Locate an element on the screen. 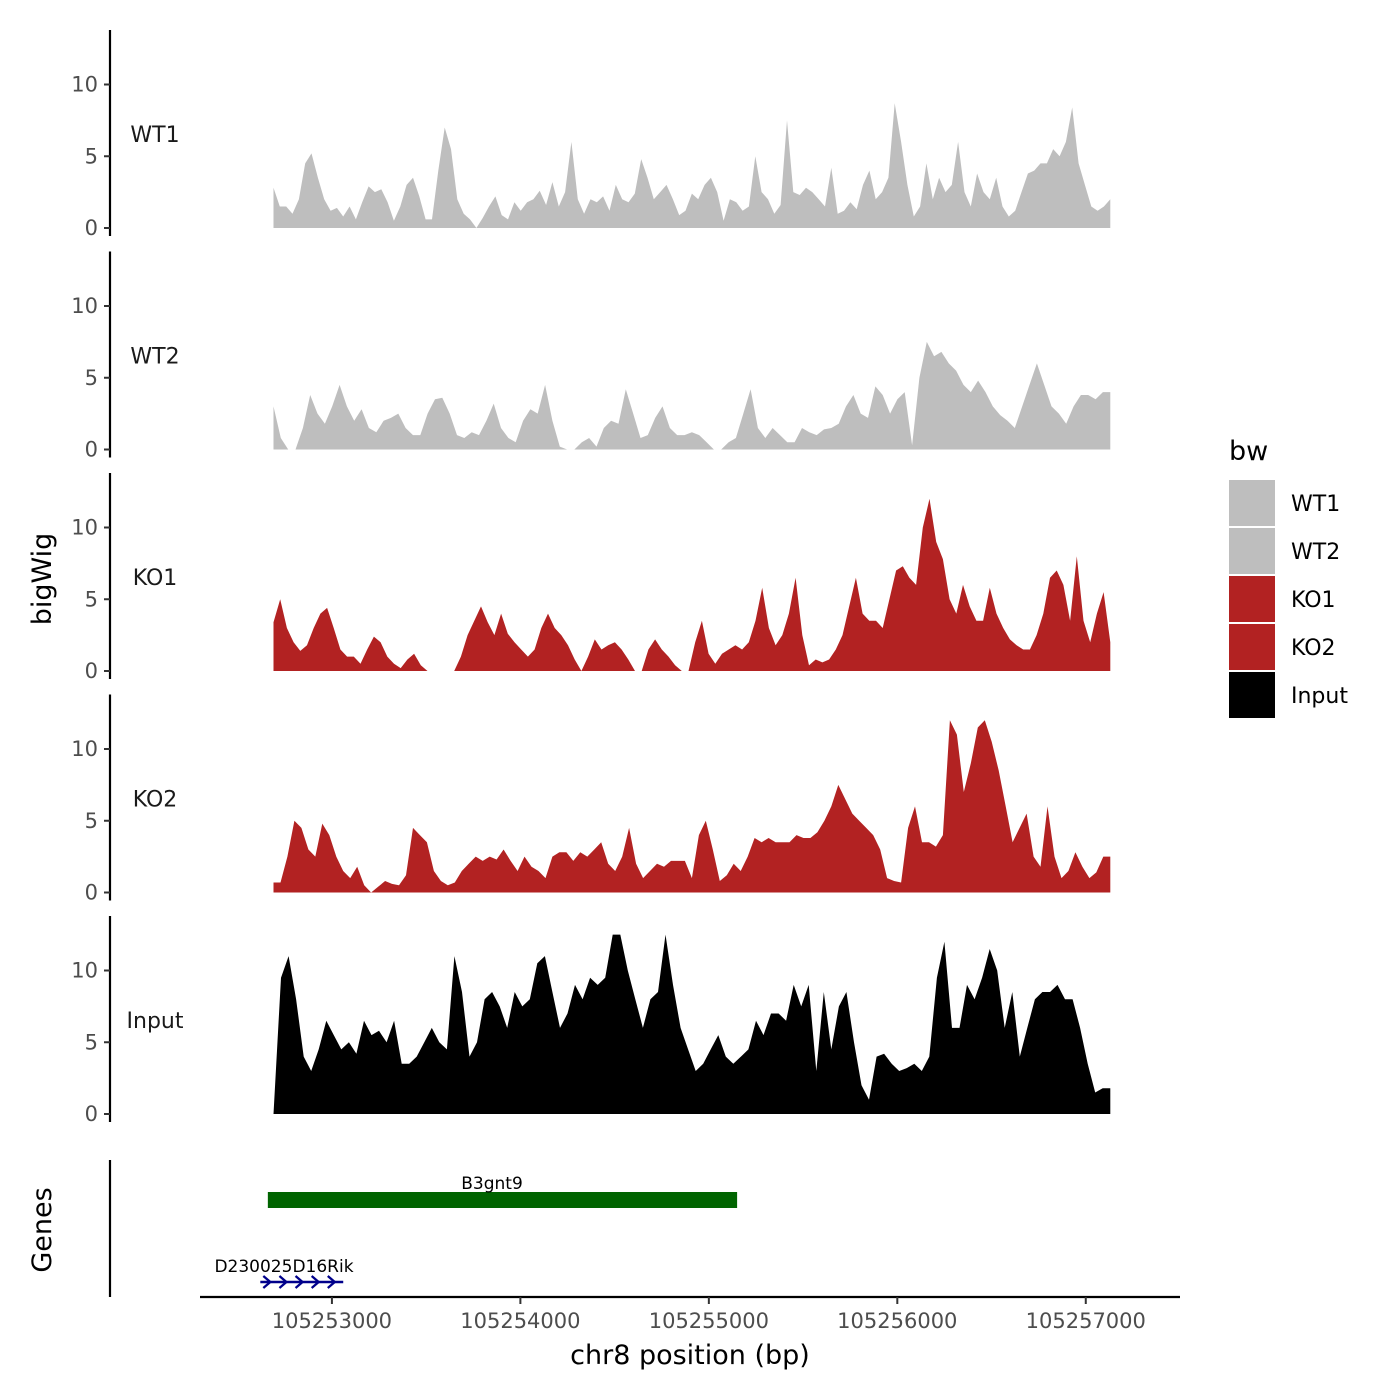 Image resolution: width=1400 pixels, height=1400 pixels. y-axis-title: bigWig is located at coordinates (42, 579).